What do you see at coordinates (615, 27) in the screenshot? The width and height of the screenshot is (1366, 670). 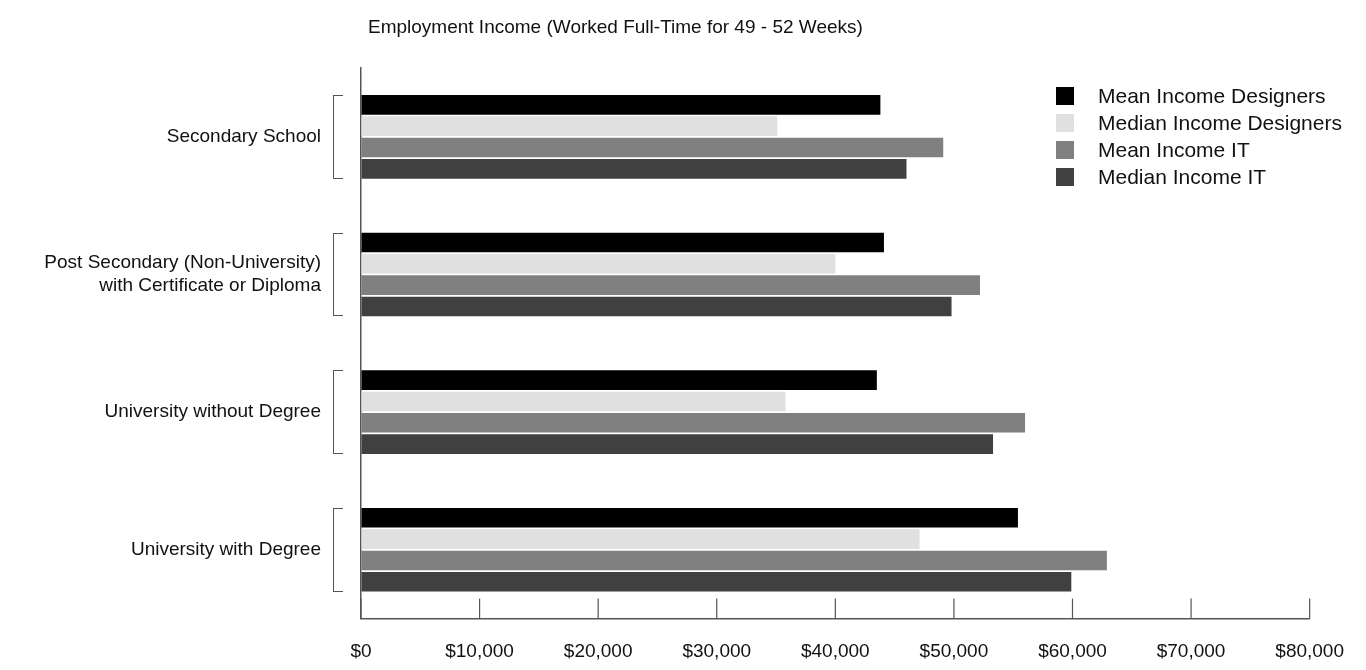 I see `chart-title: Employment Income (Worked Full-Time for 49 - 52 Weeks)` at bounding box center [615, 27].